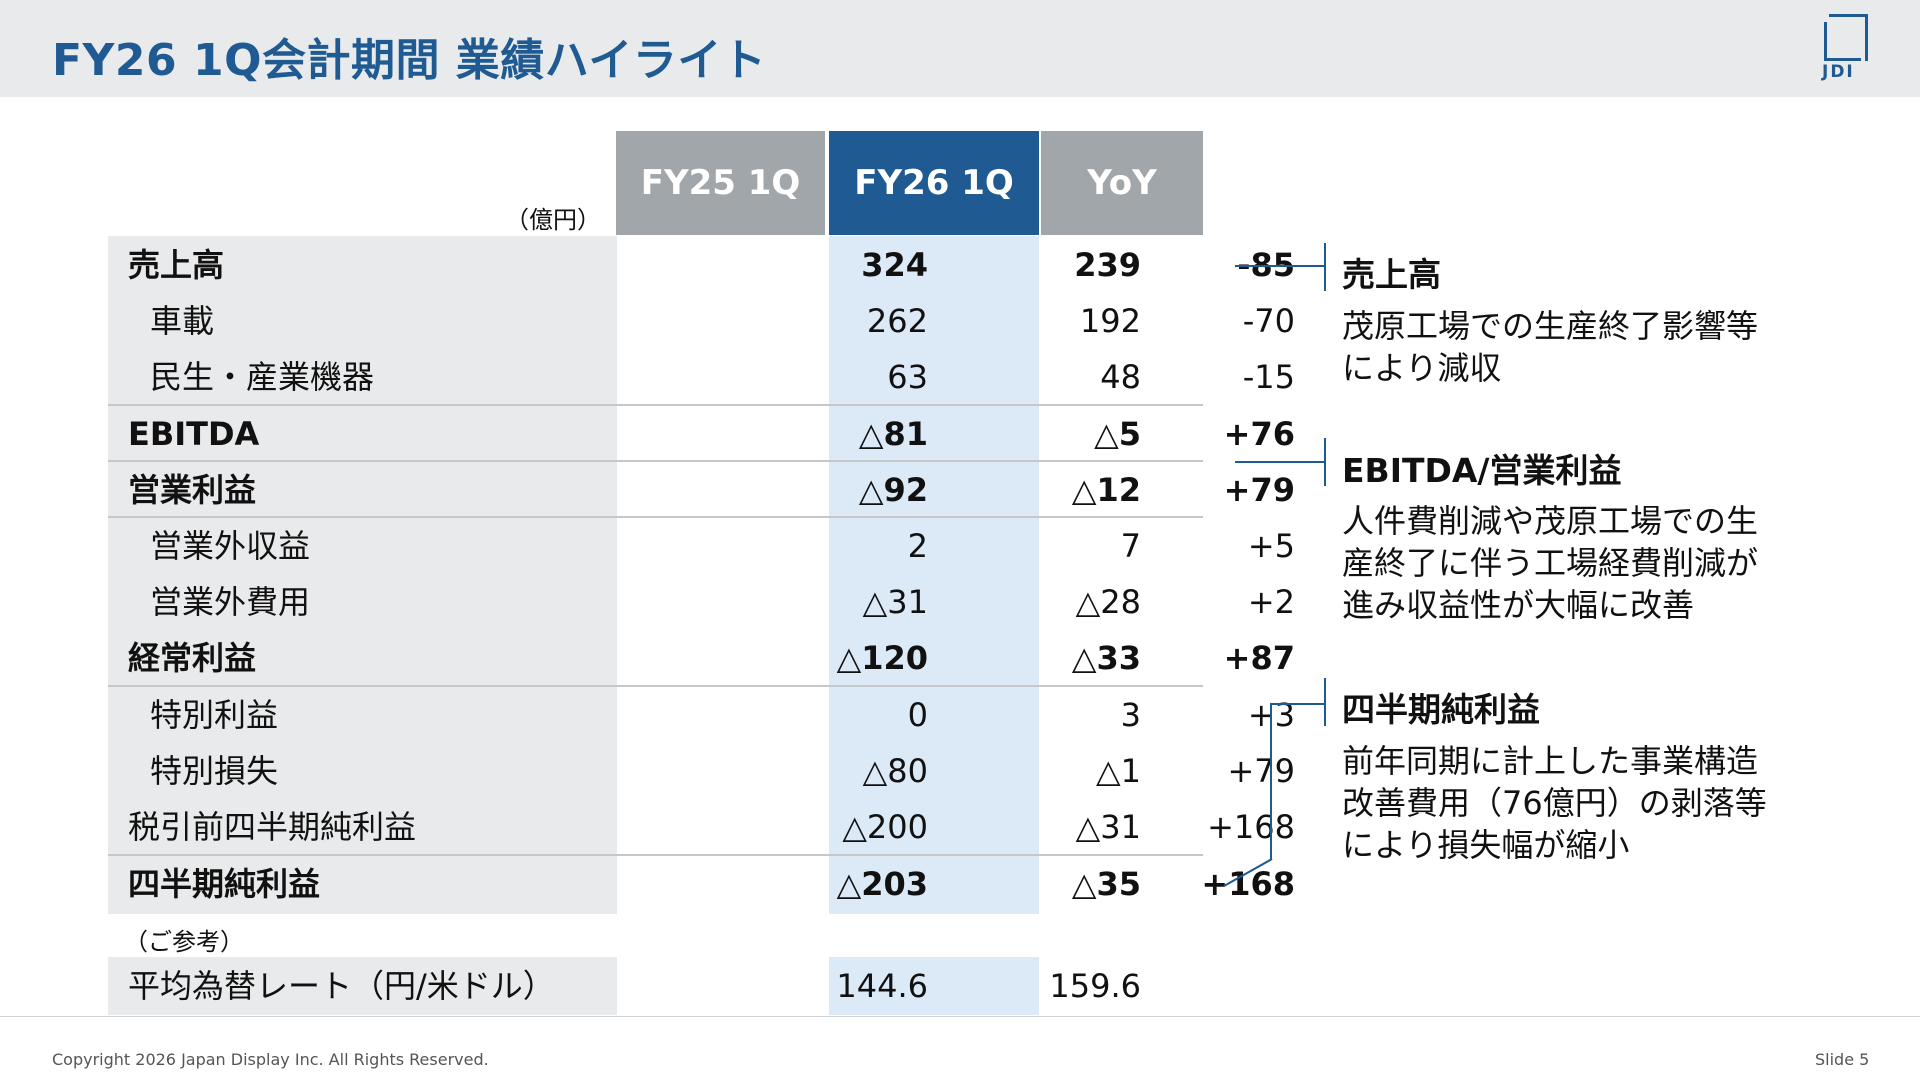 Image resolution: width=1920 pixels, height=1080 pixels. What do you see at coordinates (1106, 884) in the screenshot?
I see `cell-fy26: △35` at bounding box center [1106, 884].